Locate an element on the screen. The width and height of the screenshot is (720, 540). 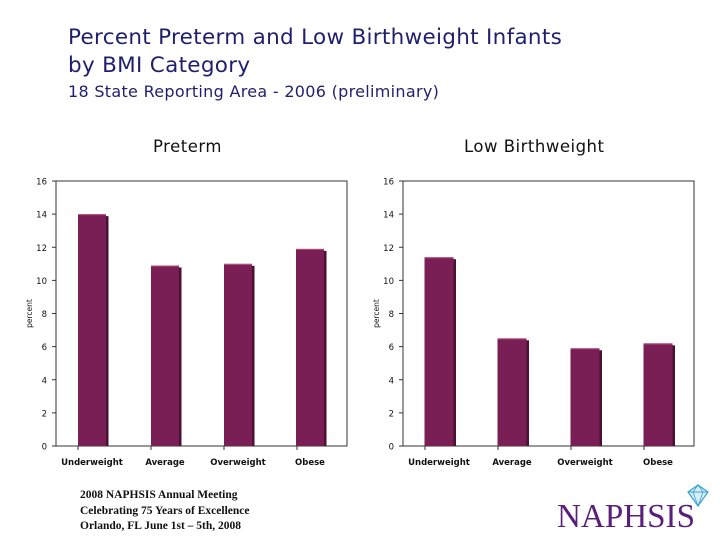
preterm-x-tick-label: Overweight is located at coordinates (237, 463).